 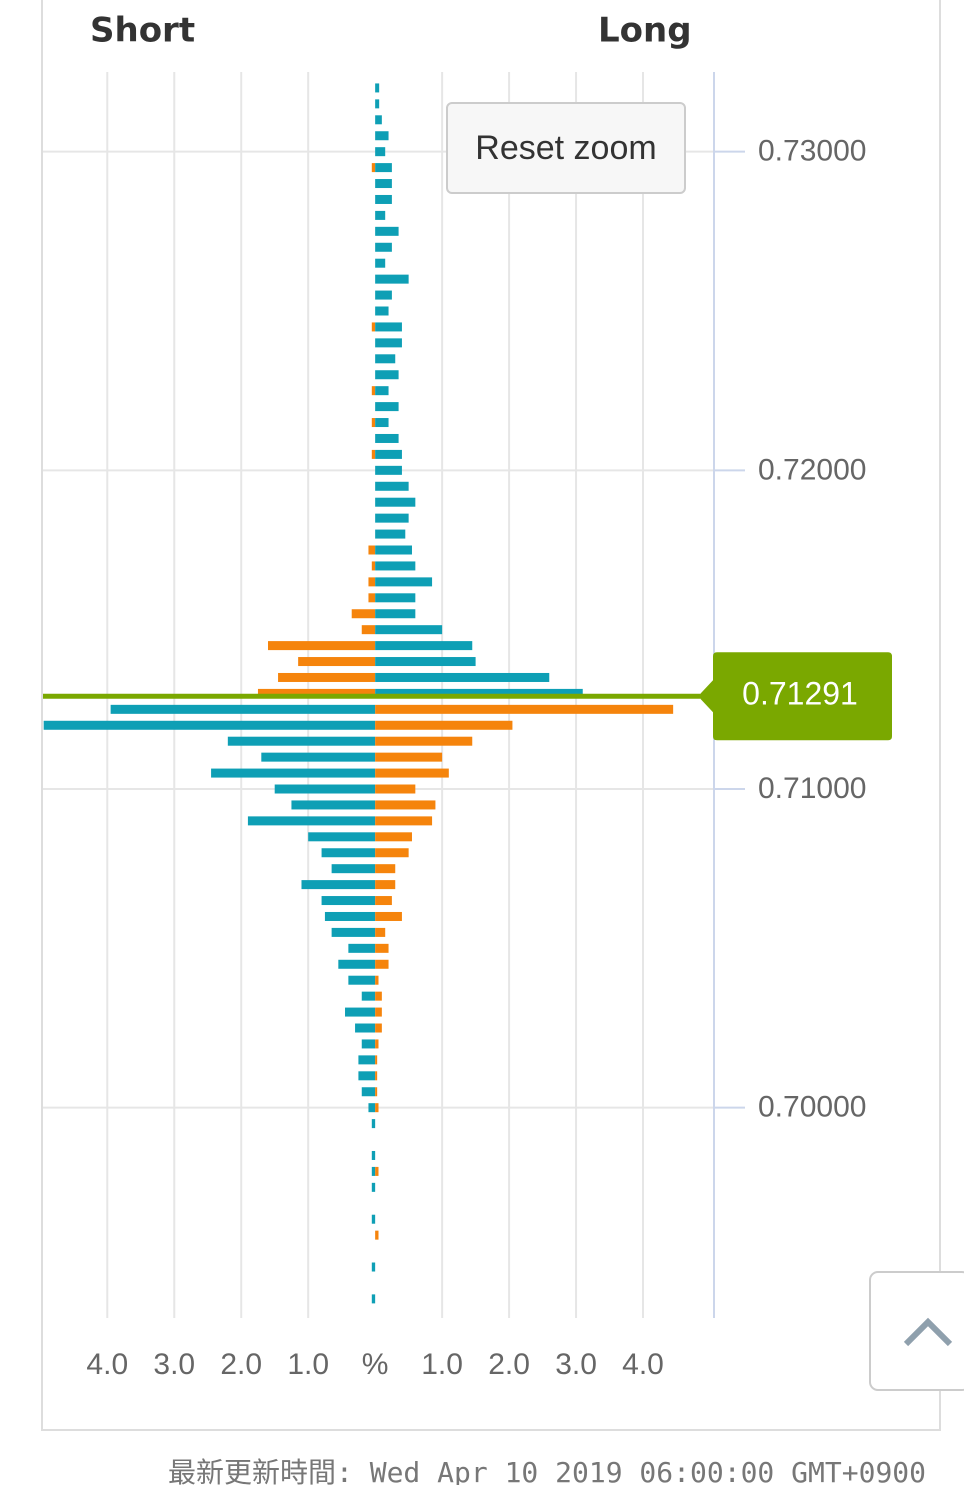 What do you see at coordinates (375, 1364) in the screenshot?
I see `x-tick-label: %` at bounding box center [375, 1364].